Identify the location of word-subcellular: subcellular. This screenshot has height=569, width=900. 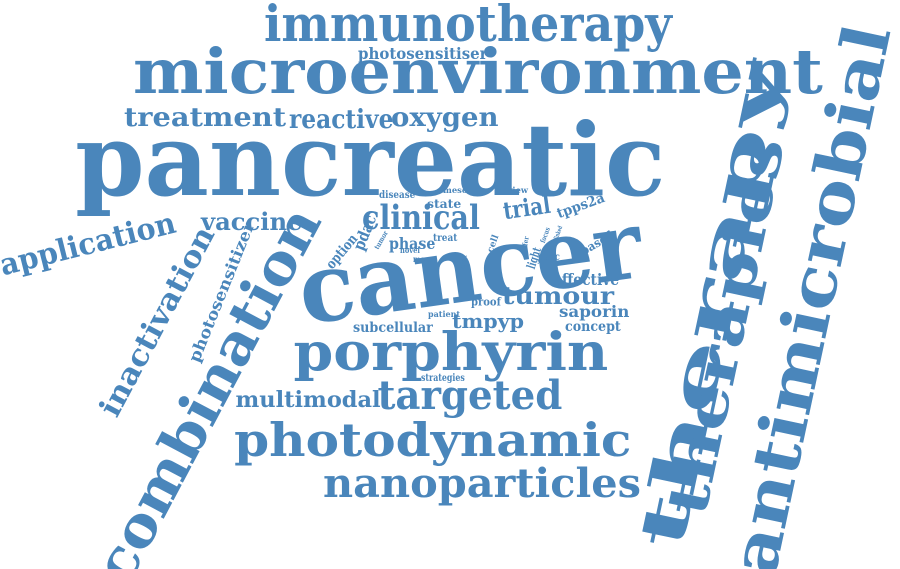
(393, 328).